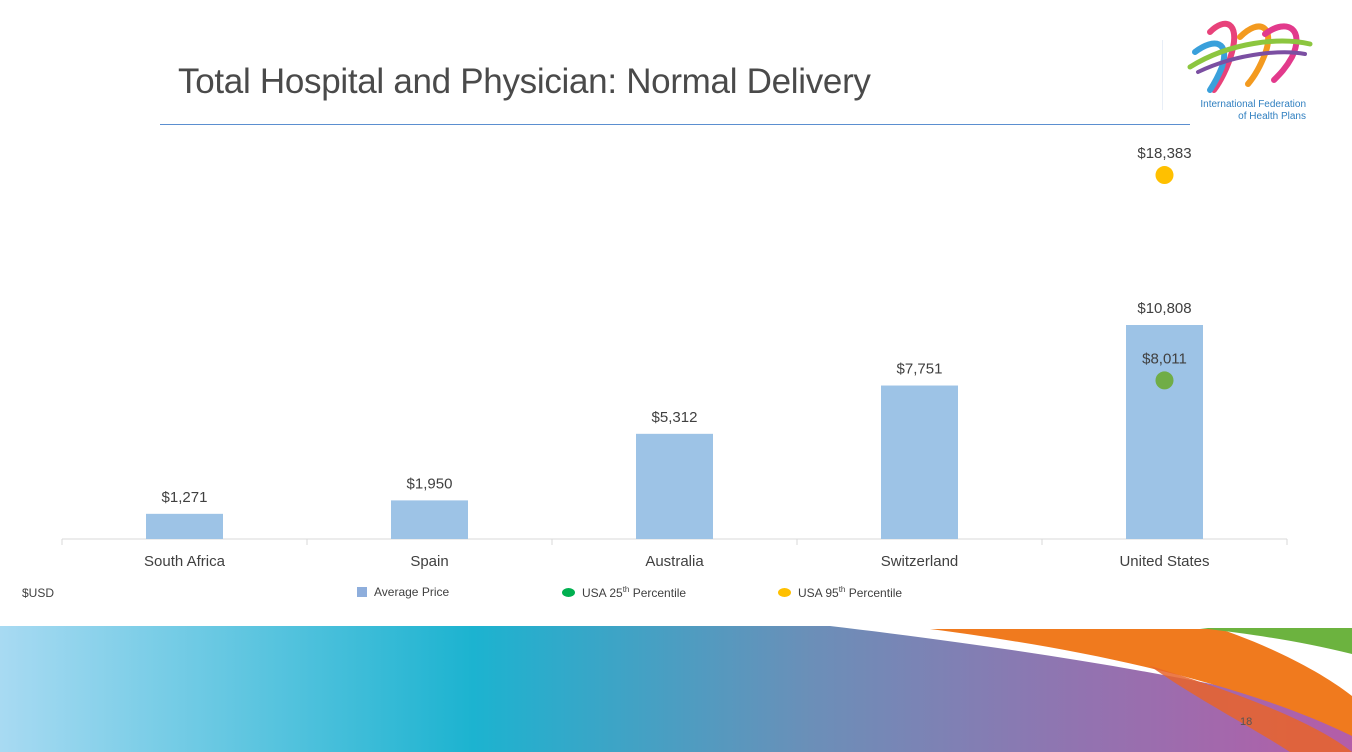 The image size is (1352, 752). What do you see at coordinates (850, 592) in the screenshot?
I see `legend-label-p95: USA 95th Percentile` at bounding box center [850, 592].